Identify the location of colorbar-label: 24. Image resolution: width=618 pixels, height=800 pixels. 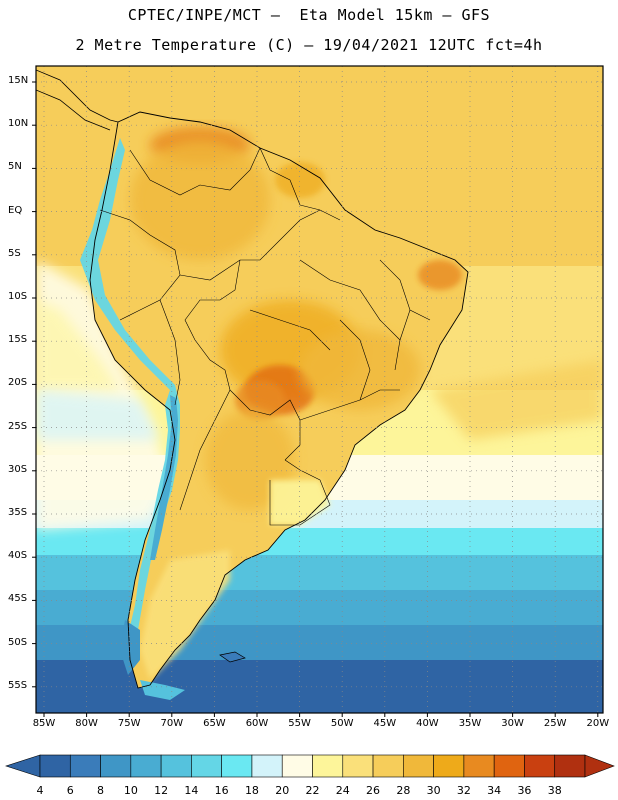
(342, 790).